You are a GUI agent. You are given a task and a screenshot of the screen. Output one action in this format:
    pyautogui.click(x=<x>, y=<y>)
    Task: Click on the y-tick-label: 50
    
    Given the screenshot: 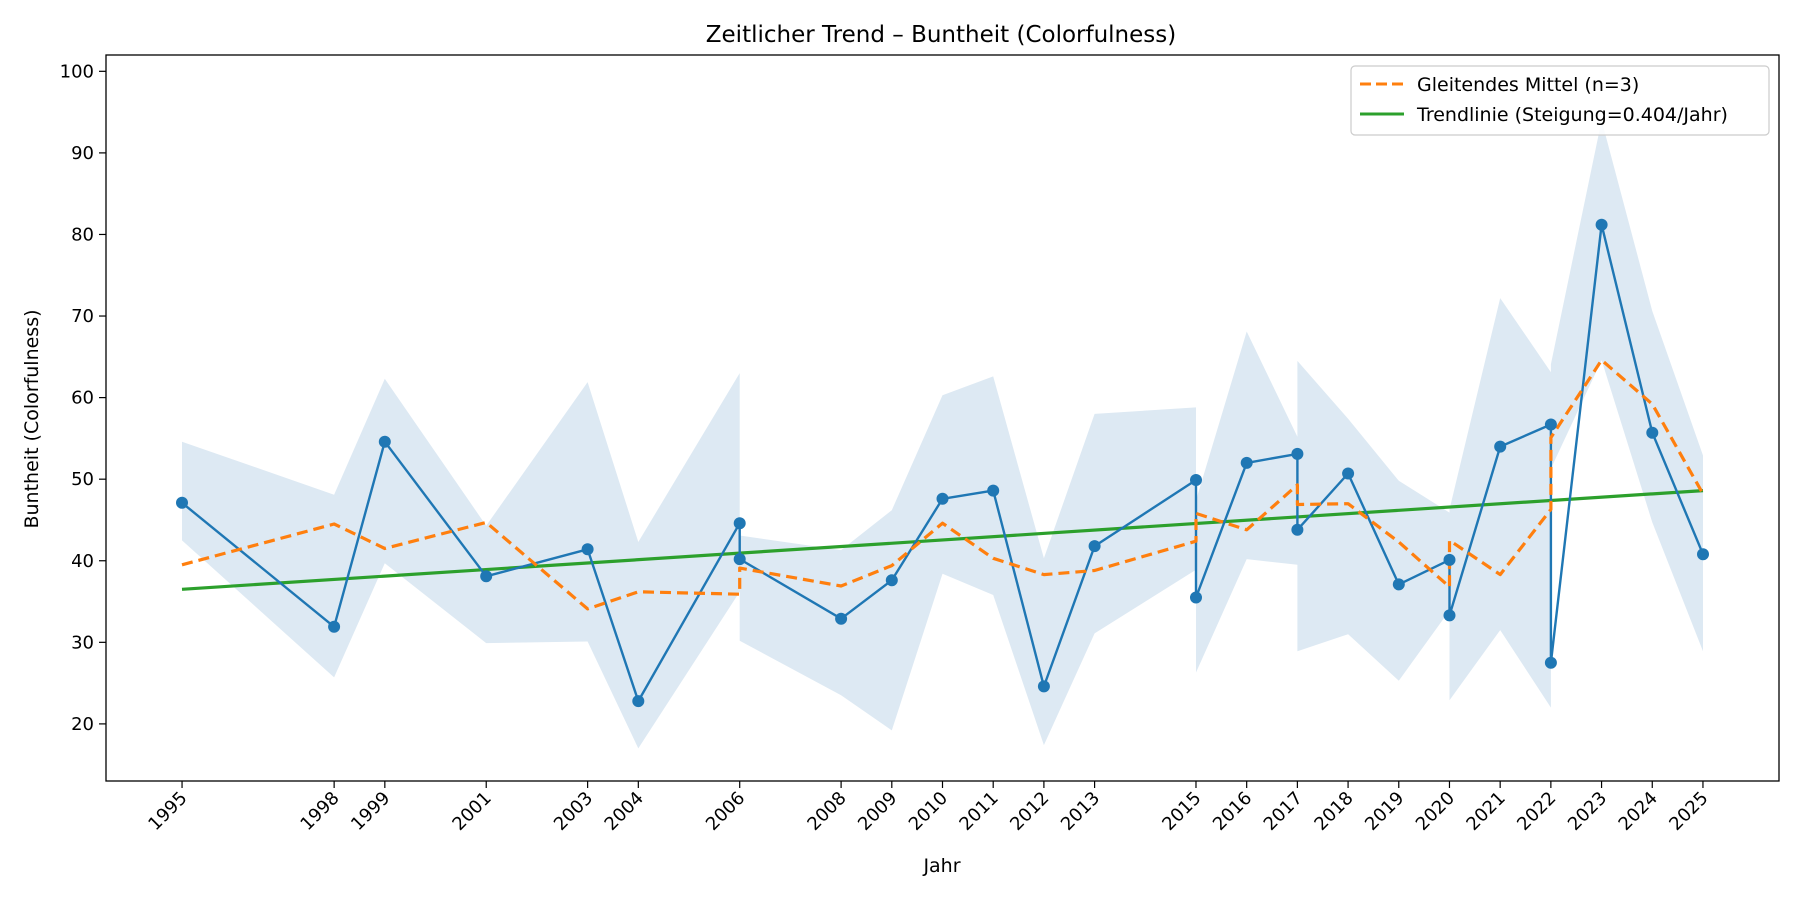 What is the action you would take?
    pyautogui.click(x=82, y=479)
    